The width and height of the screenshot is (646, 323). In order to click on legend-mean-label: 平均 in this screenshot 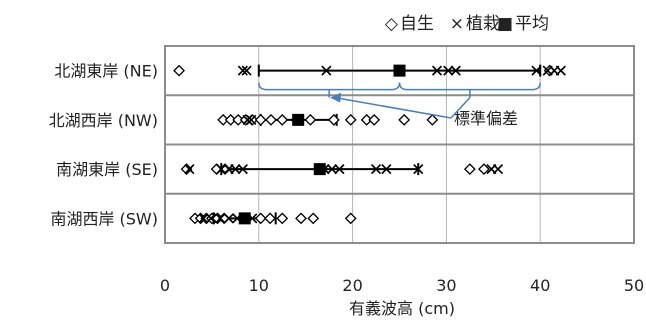, I will do `click(532, 24)`.